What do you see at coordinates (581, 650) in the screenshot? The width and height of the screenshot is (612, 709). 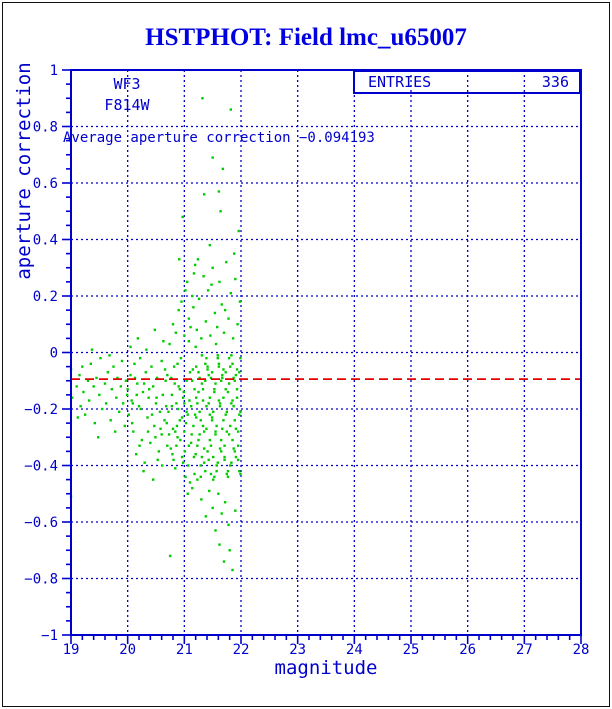 I see `x-tick-label: 28` at bounding box center [581, 650].